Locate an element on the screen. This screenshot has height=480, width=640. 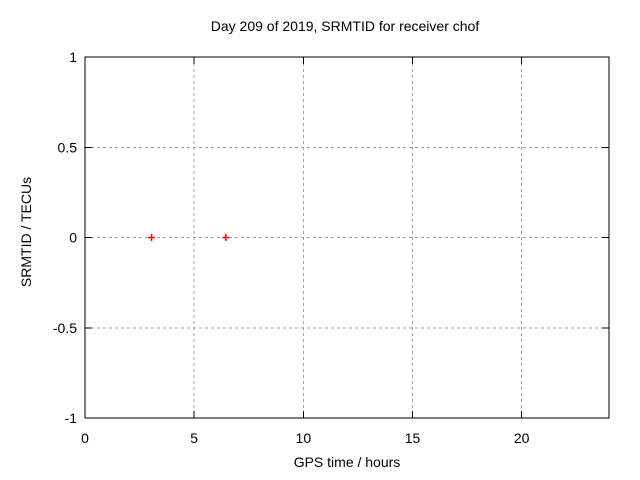
x-tick-label: 0 is located at coordinates (85, 438).